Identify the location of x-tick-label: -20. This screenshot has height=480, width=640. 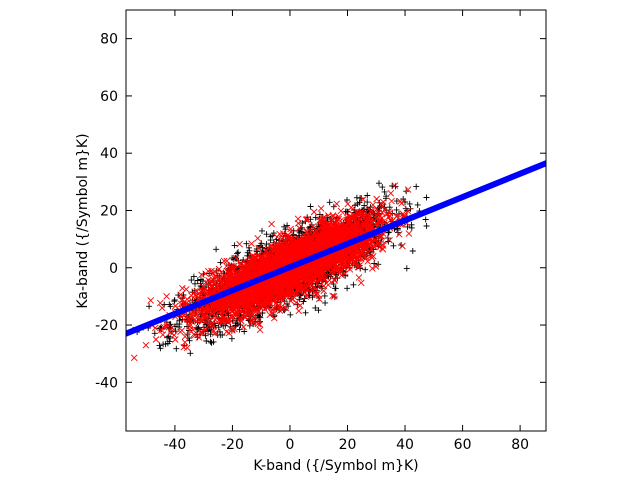
(232, 445).